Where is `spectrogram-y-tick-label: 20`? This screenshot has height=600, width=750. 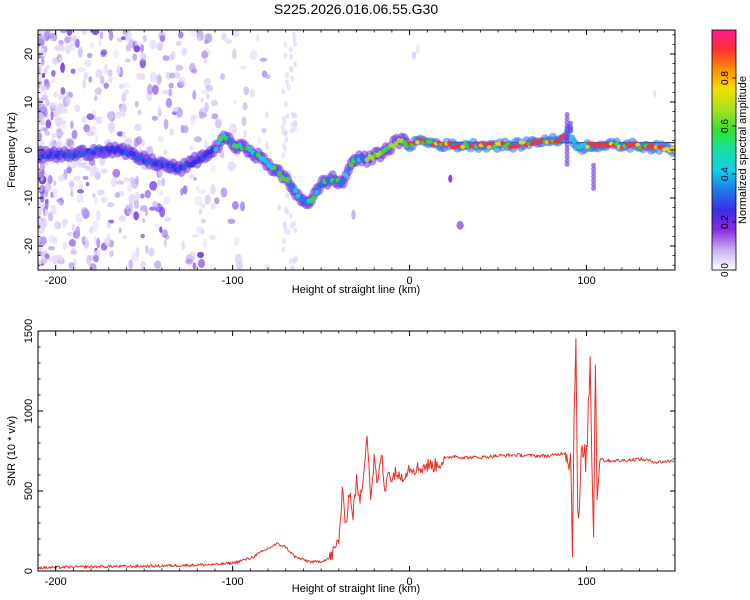
spectrogram-y-tick-label: 20 is located at coordinates (29, 54).